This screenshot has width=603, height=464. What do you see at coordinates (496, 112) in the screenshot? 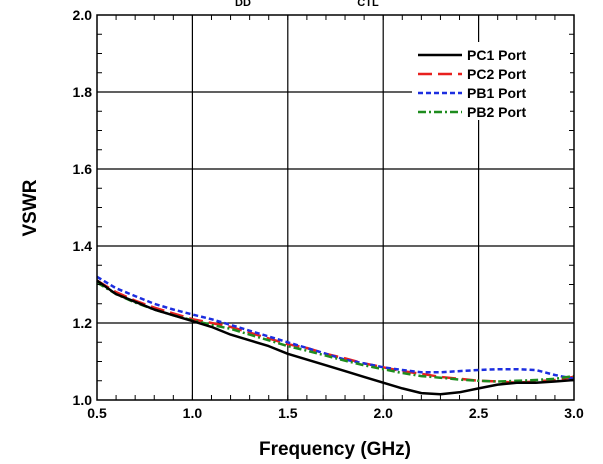
I see `legend-label-pb2: PB2 Port` at bounding box center [496, 112].